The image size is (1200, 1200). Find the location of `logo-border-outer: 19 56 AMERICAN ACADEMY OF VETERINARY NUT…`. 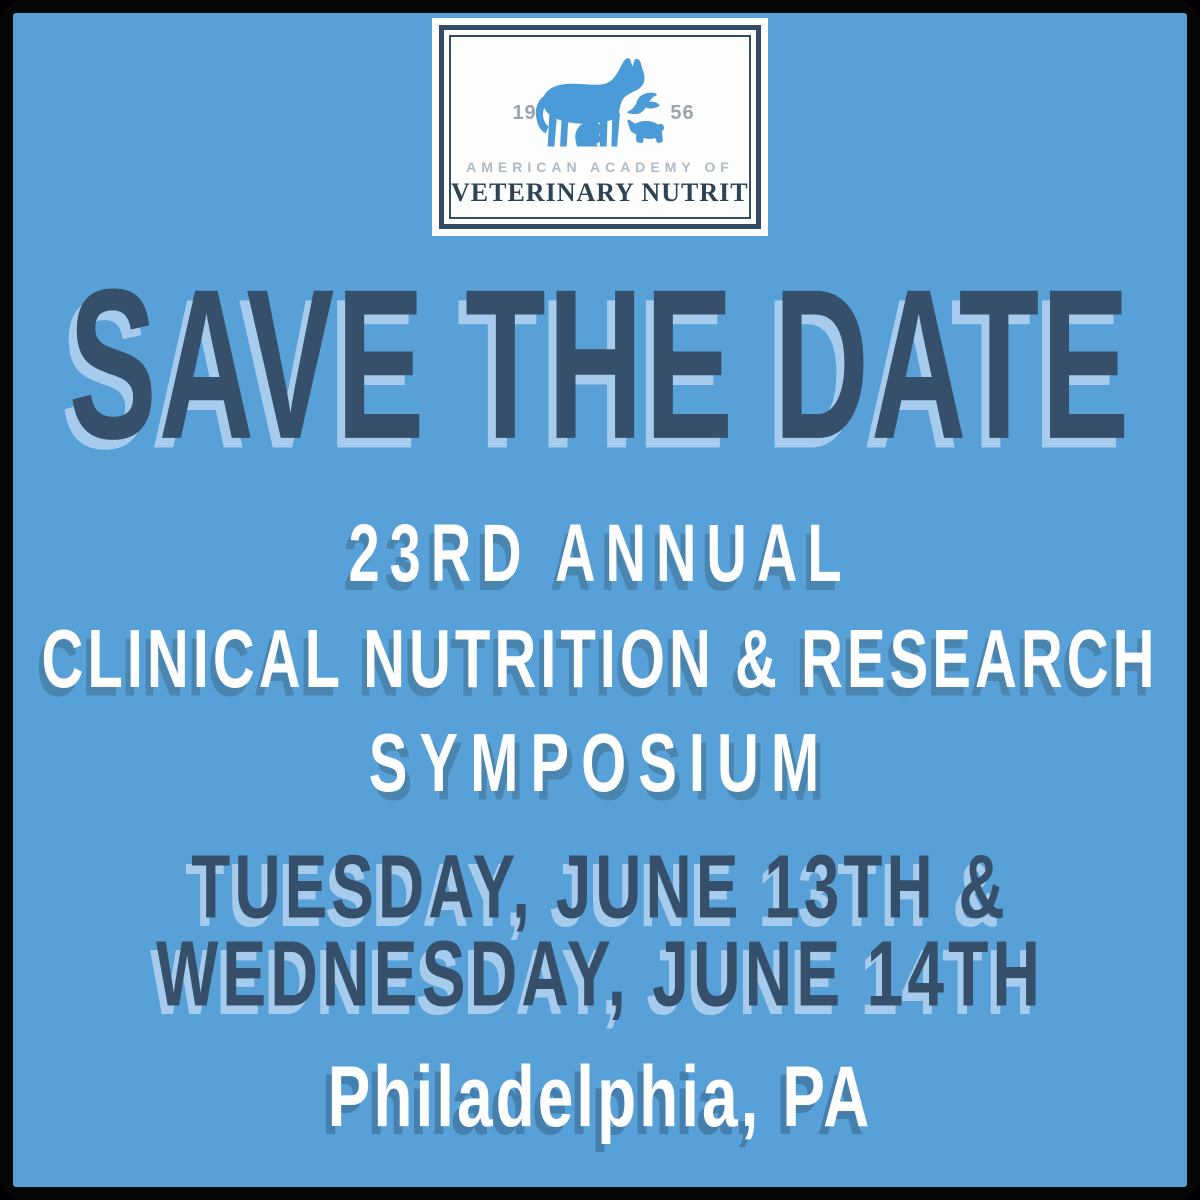

logo-border-outer: 19 56 AMERICAN ACADEMY OF VETERINARY NUT… is located at coordinates (600, 127).